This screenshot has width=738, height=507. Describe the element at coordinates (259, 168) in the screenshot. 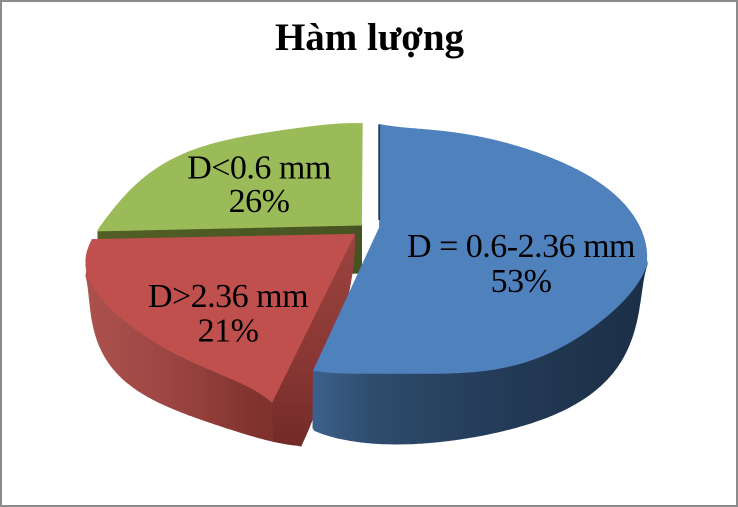

I see `svg-text: D<0.6 mm` at that location.